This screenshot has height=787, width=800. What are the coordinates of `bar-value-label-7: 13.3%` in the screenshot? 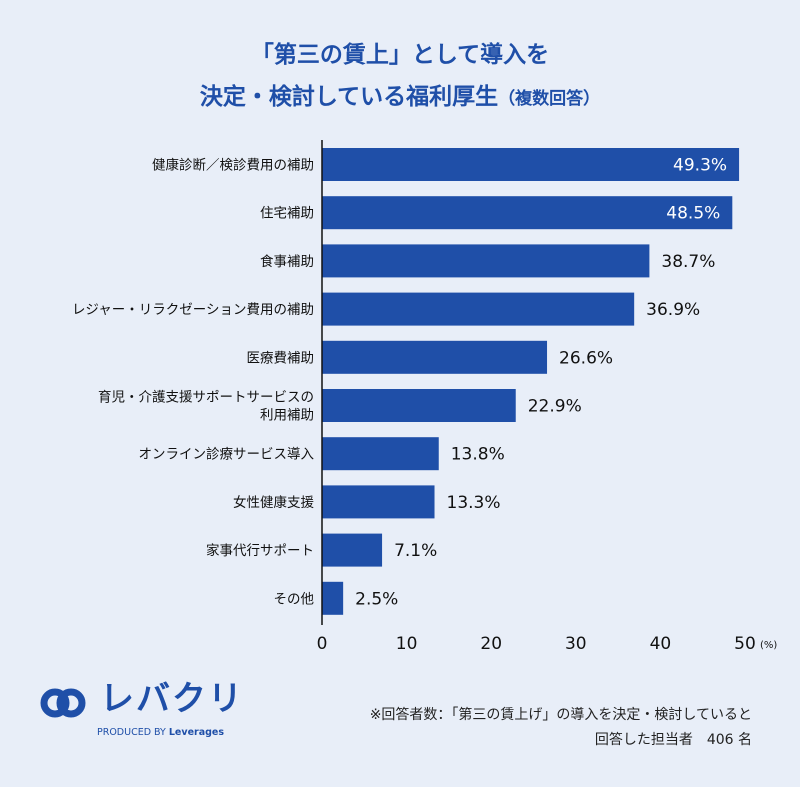 It's located at (474, 503).